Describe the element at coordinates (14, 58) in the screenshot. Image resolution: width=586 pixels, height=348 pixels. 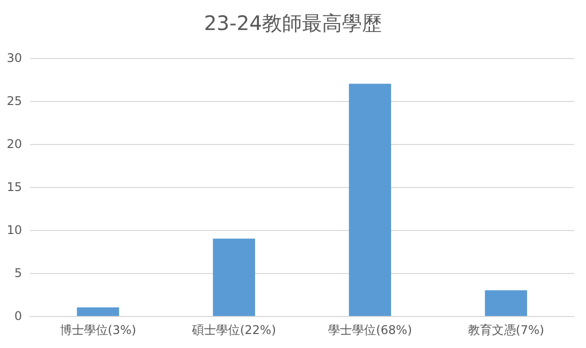
I see `y-tick-label: 30` at that location.